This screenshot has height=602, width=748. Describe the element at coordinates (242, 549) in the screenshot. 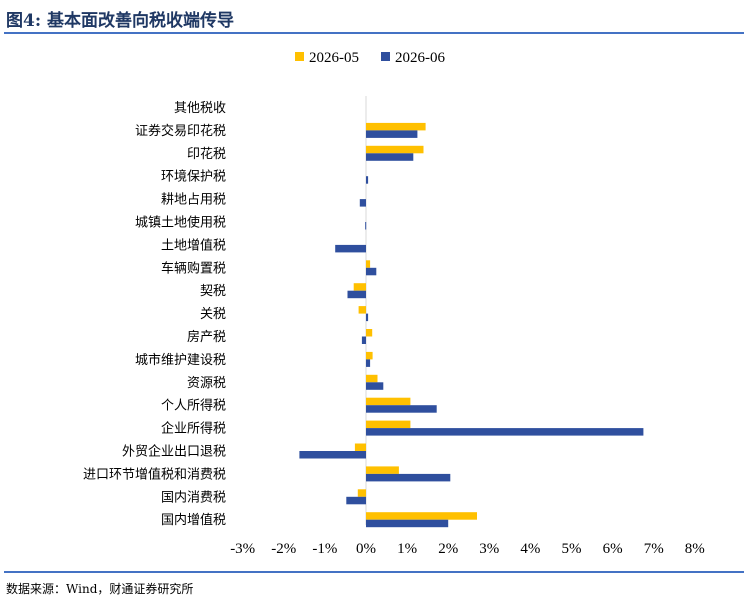

I see `x-tick-label: -3%` at that location.